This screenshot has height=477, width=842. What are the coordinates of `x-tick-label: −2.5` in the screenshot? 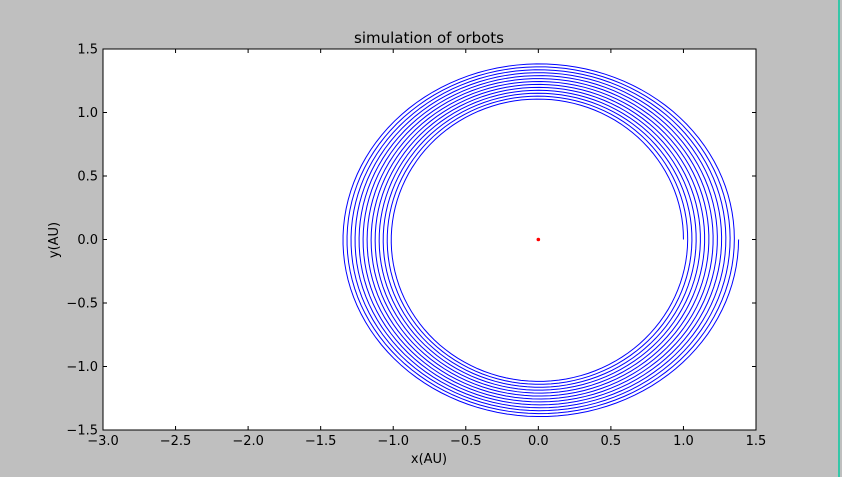 It's located at (176, 441).